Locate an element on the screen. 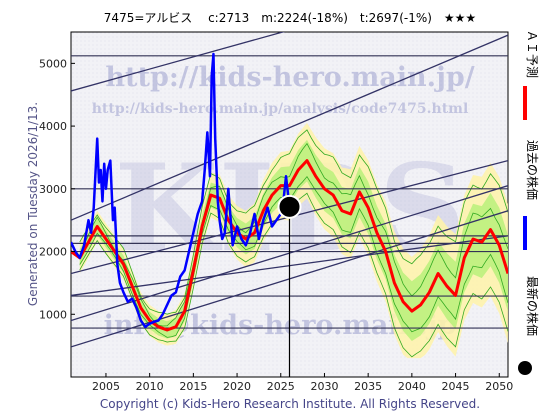  x-tick-label: 2020 is located at coordinates (237, 386).